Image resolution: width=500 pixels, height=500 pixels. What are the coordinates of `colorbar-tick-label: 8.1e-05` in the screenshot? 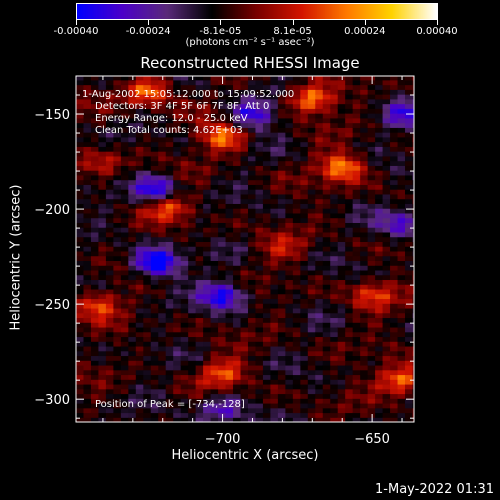 It's located at (292, 31).